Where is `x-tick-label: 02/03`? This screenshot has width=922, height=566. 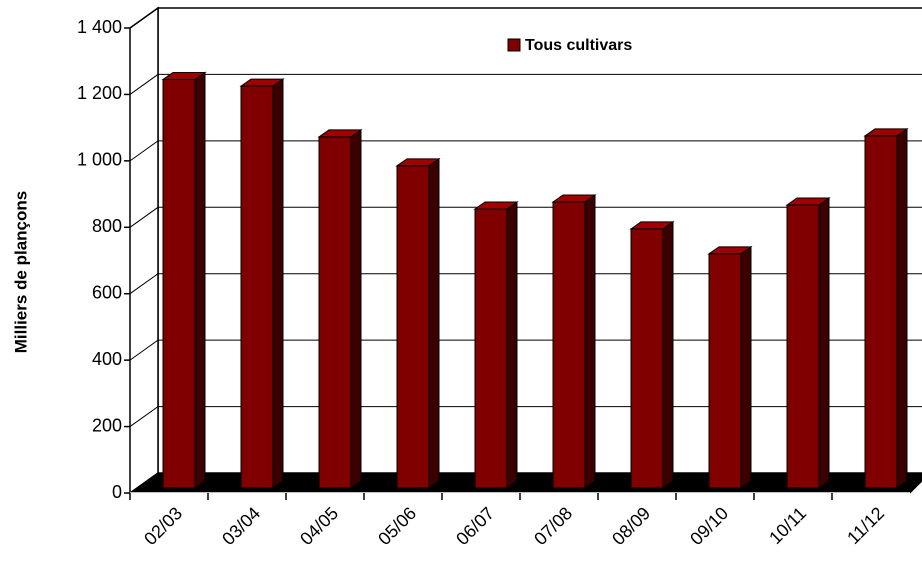
x-tick-label: 02/03 is located at coordinates (163, 526).